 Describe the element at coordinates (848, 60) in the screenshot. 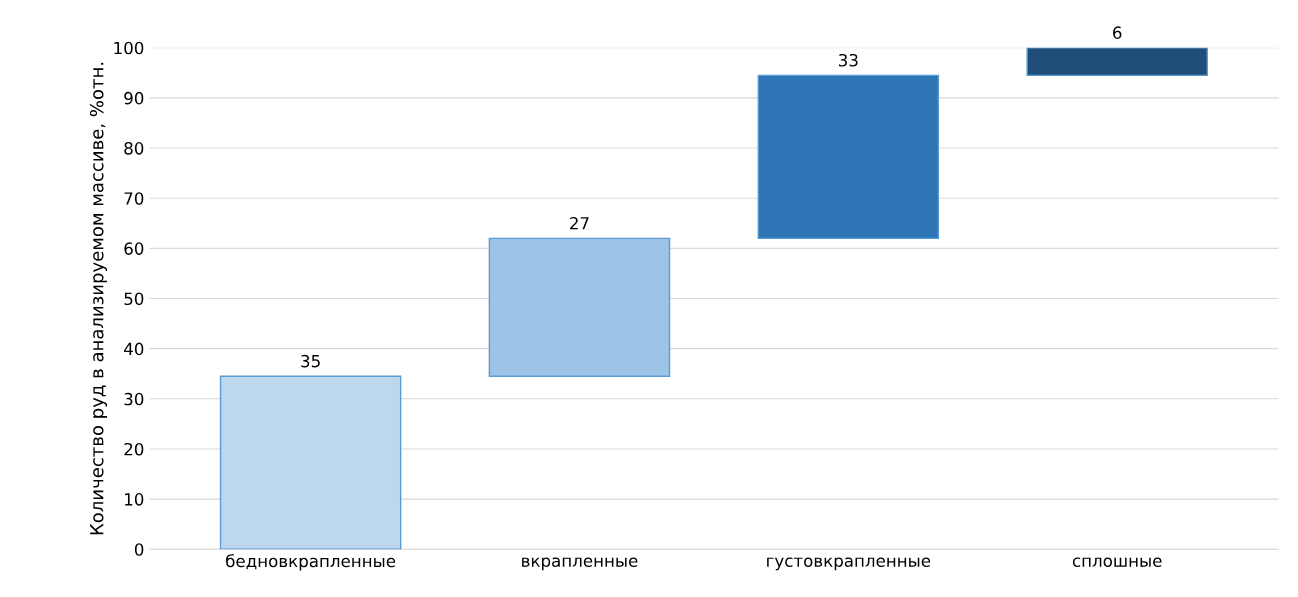

I see `data-label: 33` at that location.